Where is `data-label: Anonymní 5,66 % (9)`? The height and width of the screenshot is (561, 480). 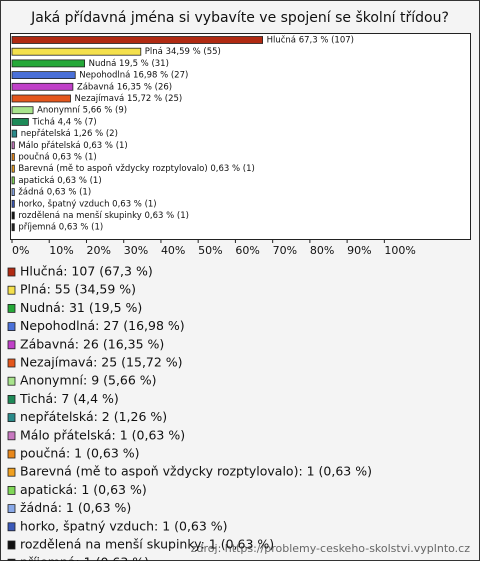
data-label: Anonymní 5,66 % (9) is located at coordinates (82, 111).